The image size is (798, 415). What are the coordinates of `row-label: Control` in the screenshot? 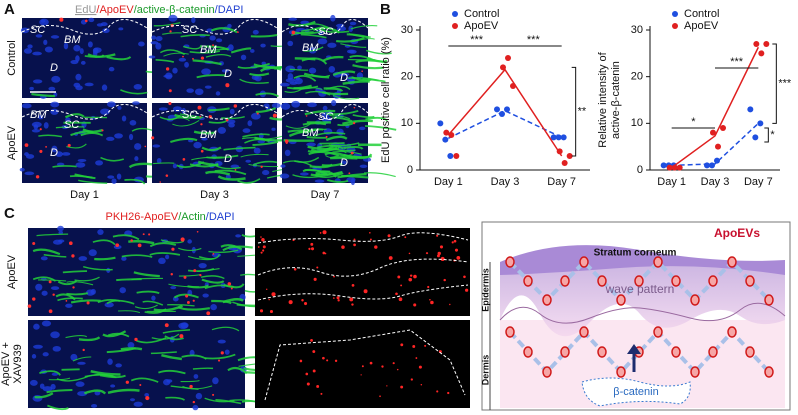 It's located at (12, 57).